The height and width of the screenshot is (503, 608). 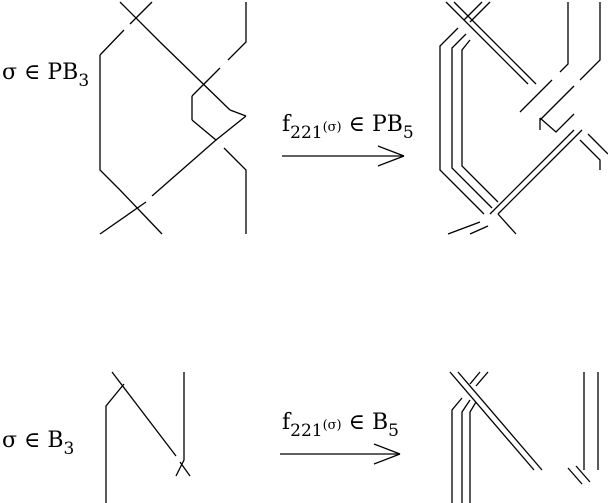 What do you see at coordinates (206, 82) in the screenshot?
I see `top-left-strand-c2` at bounding box center [206, 82].